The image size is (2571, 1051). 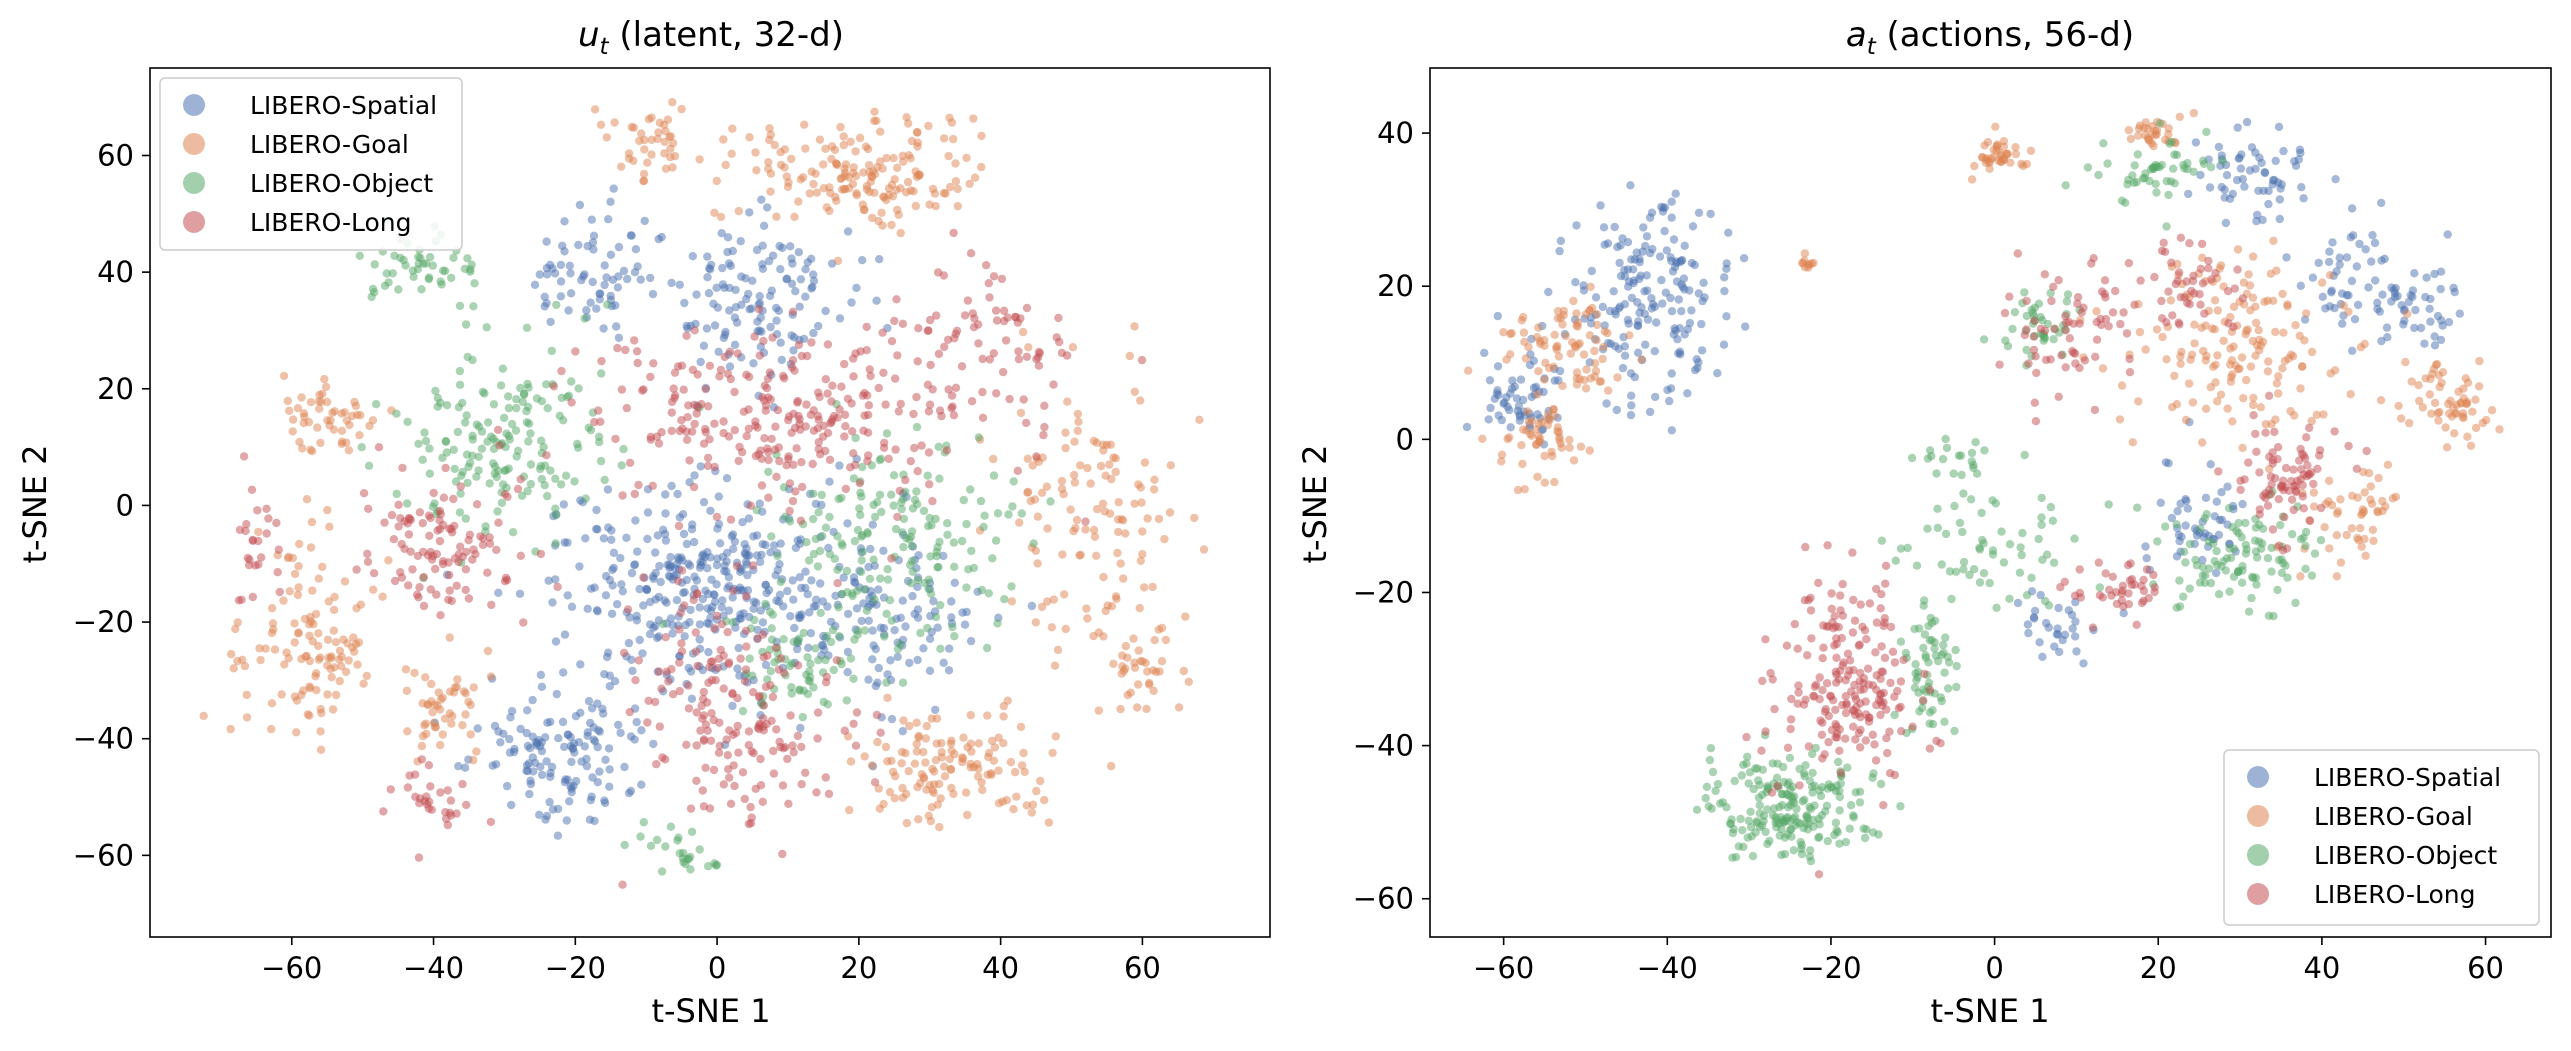 I want to click on actions-title-subscript: t, so click(x=1872, y=47).